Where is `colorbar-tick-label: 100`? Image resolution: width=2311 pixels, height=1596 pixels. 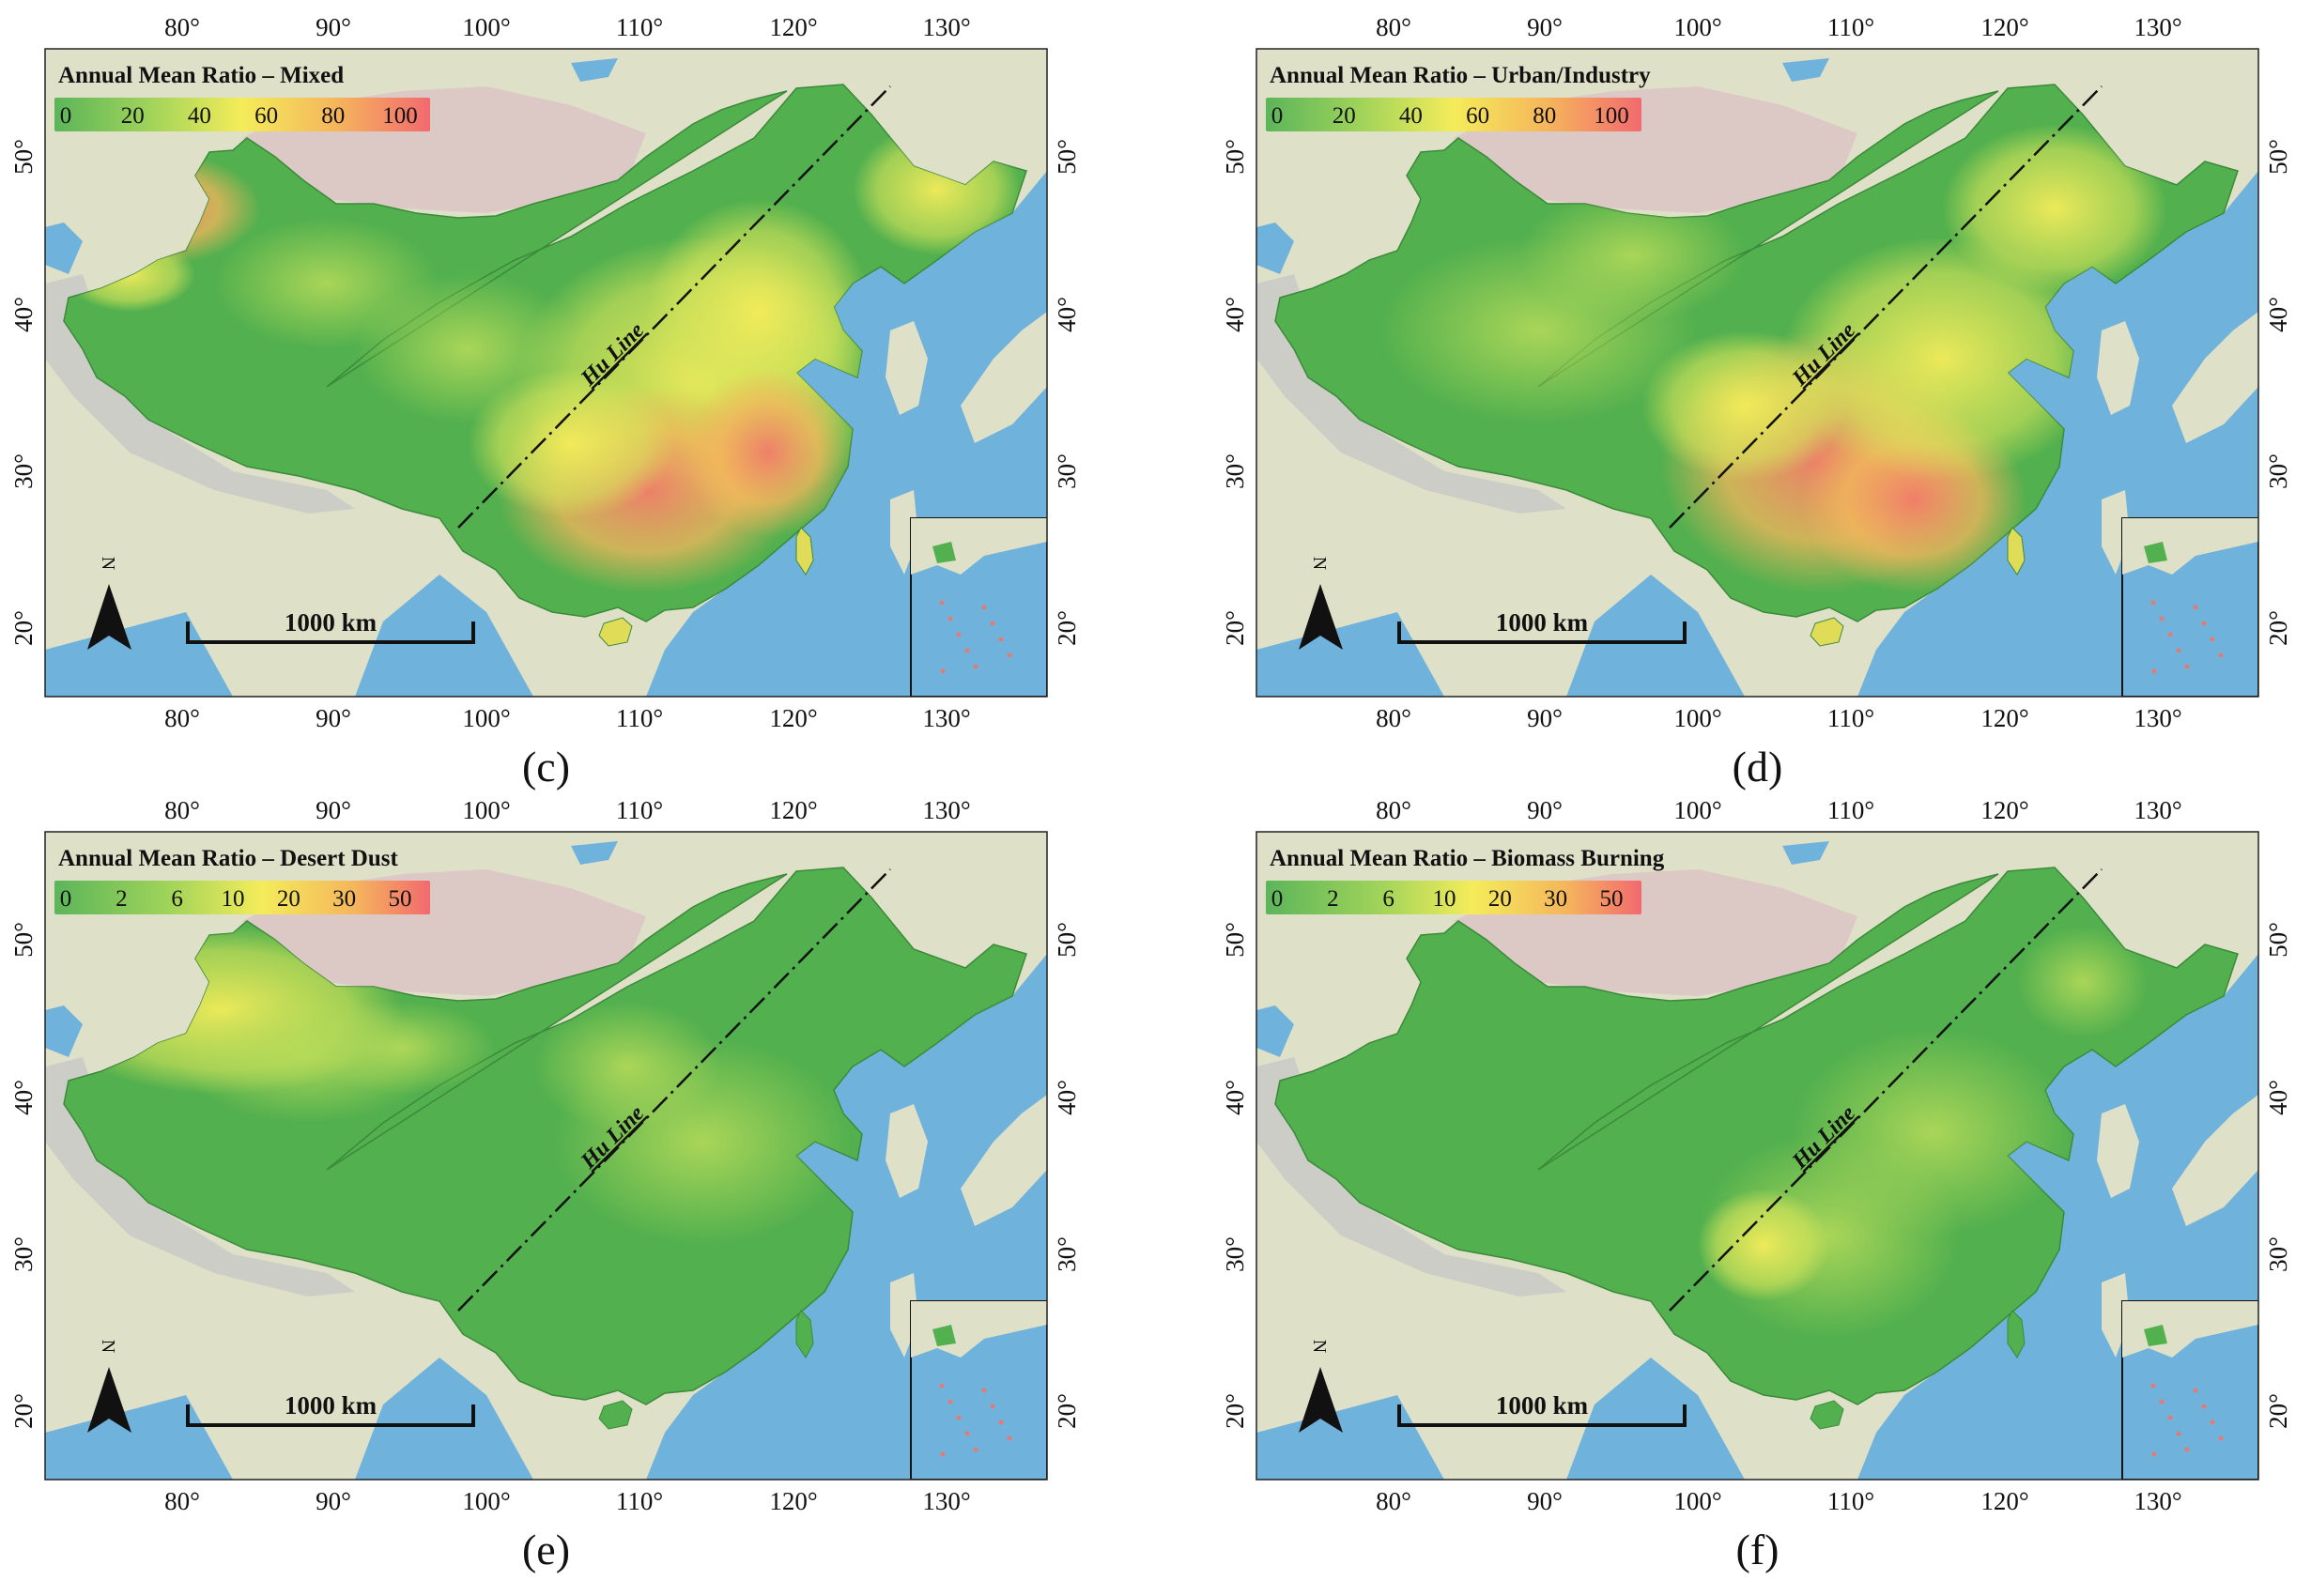
colorbar-tick-label: 100 is located at coordinates (400, 116).